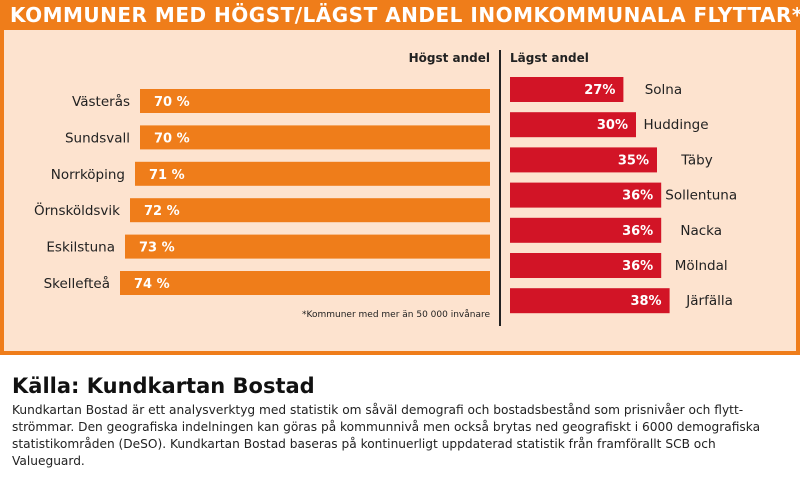 The height and width of the screenshot is (488, 800). I want to click on left-bar-value-1: 70 %, so click(172, 138).